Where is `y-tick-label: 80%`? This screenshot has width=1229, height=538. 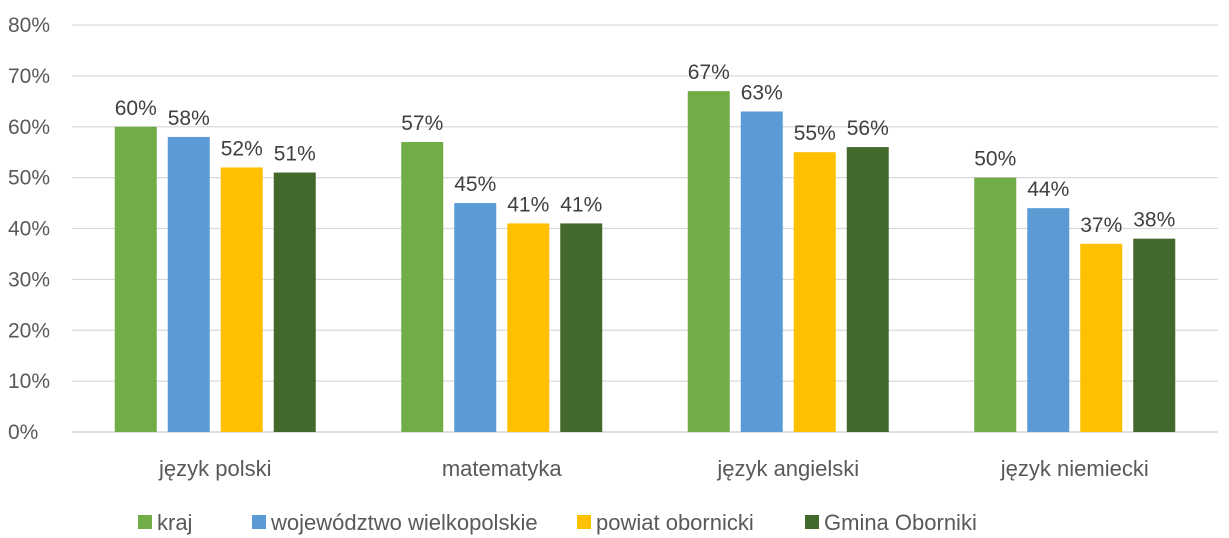
y-tick-label: 80% is located at coordinates (29, 25).